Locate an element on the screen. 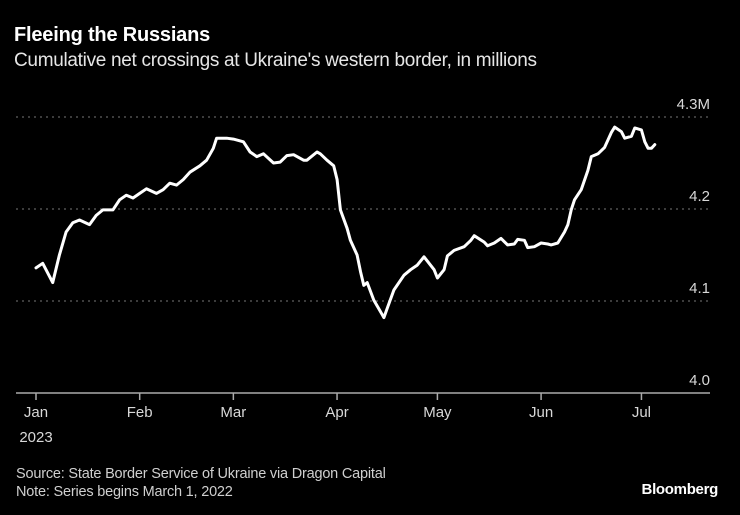  x-tick-label: Jan is located at coordinates (36, 412).